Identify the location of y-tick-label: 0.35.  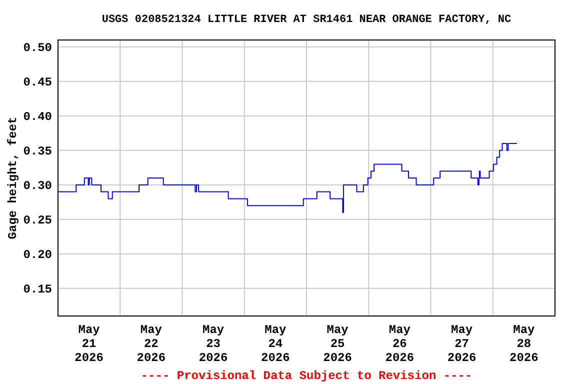
(37, 151).